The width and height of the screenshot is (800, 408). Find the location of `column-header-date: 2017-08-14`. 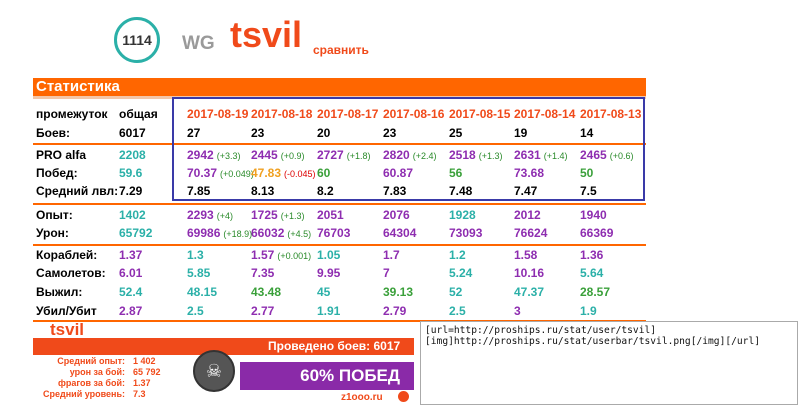

column-header-date: 2017-08-14 is located at coordinates (545, 114).